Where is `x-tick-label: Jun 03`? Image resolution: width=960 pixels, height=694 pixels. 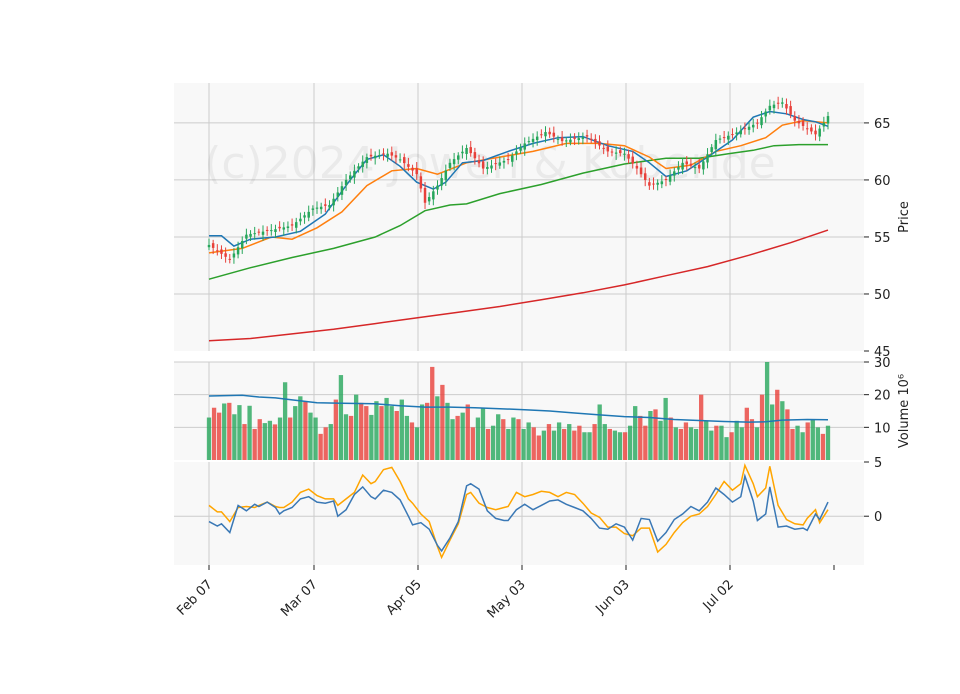 x-tick-label: Jun 03 is located at coordinates (613, 597).